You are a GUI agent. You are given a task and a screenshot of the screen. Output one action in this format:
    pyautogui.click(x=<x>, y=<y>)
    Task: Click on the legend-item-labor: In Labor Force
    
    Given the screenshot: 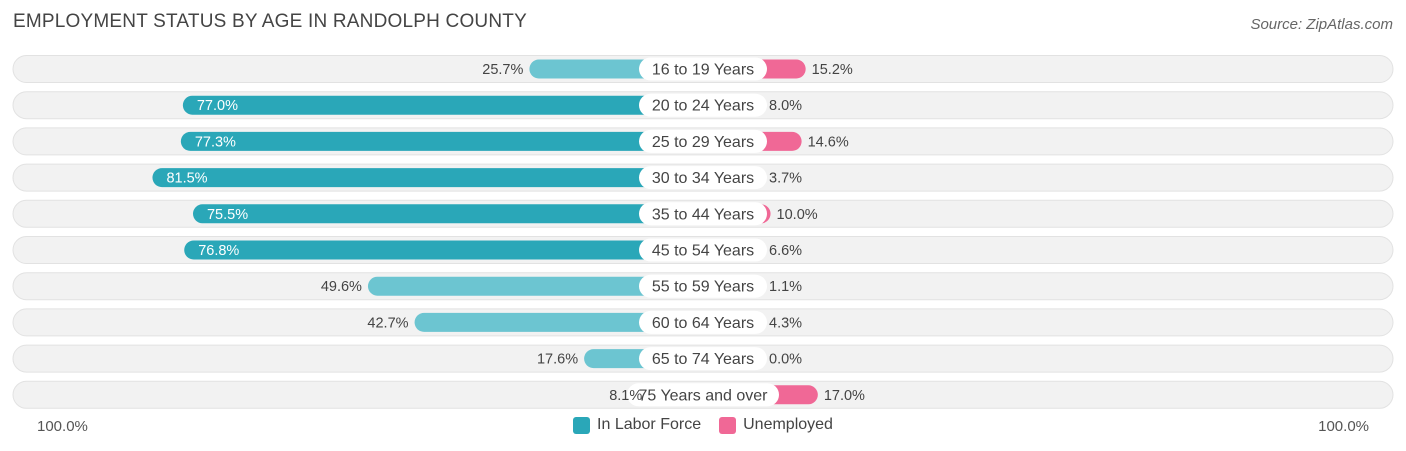 What is the action you would take?
    pyautogui.click(x=637, y=425)
    